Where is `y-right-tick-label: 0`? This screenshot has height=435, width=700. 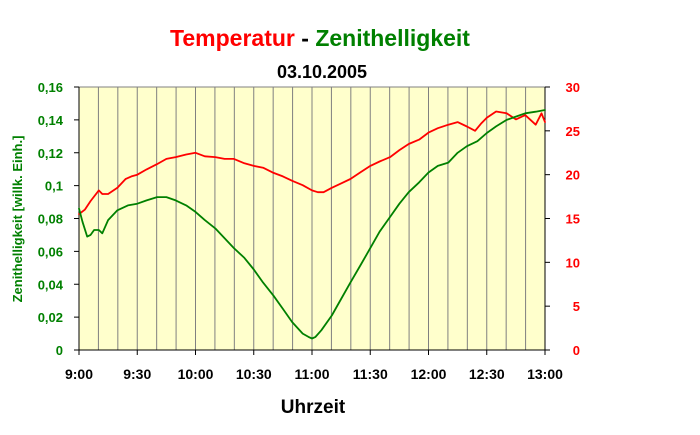
y-right-tick-label: 0 is located at coordinates (576, 350).